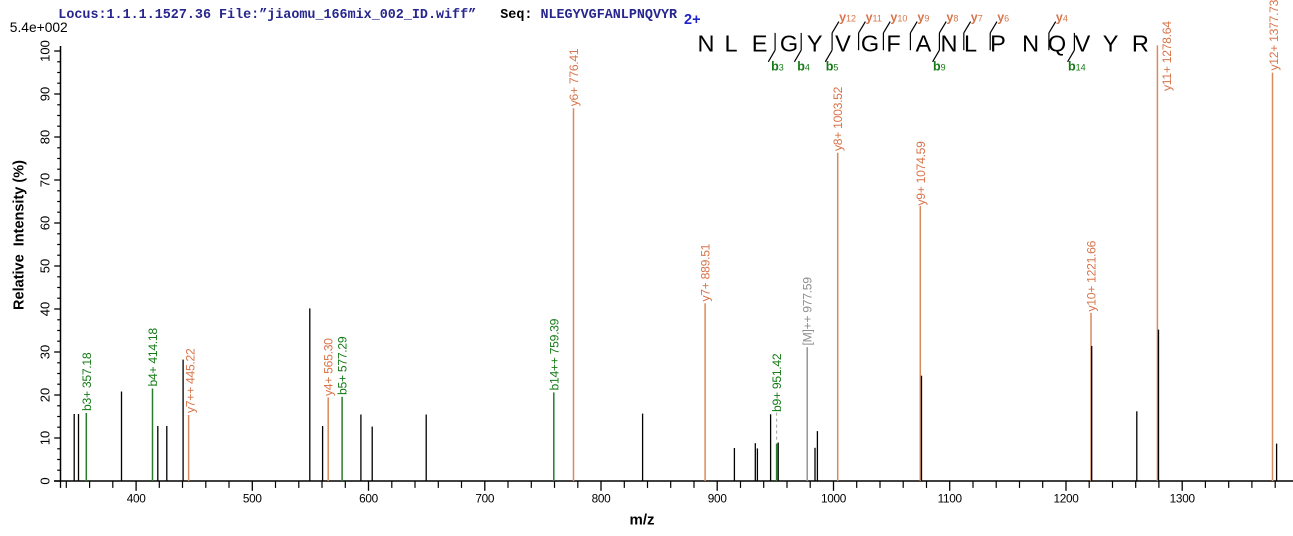  Describe the element at coordinates (1077, 66) in the screenshot. I see `svg-text: b14` at that location.